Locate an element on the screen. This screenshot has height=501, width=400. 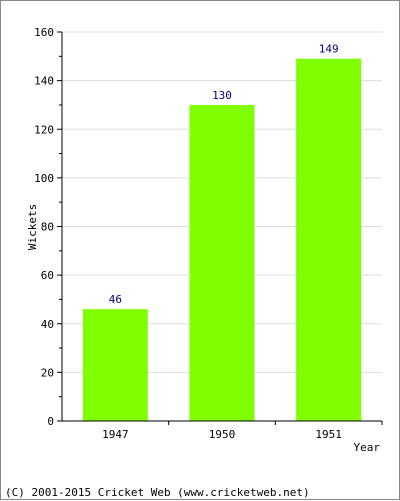
y-tick-label-40: 40 is located at coordinates (47, 324).